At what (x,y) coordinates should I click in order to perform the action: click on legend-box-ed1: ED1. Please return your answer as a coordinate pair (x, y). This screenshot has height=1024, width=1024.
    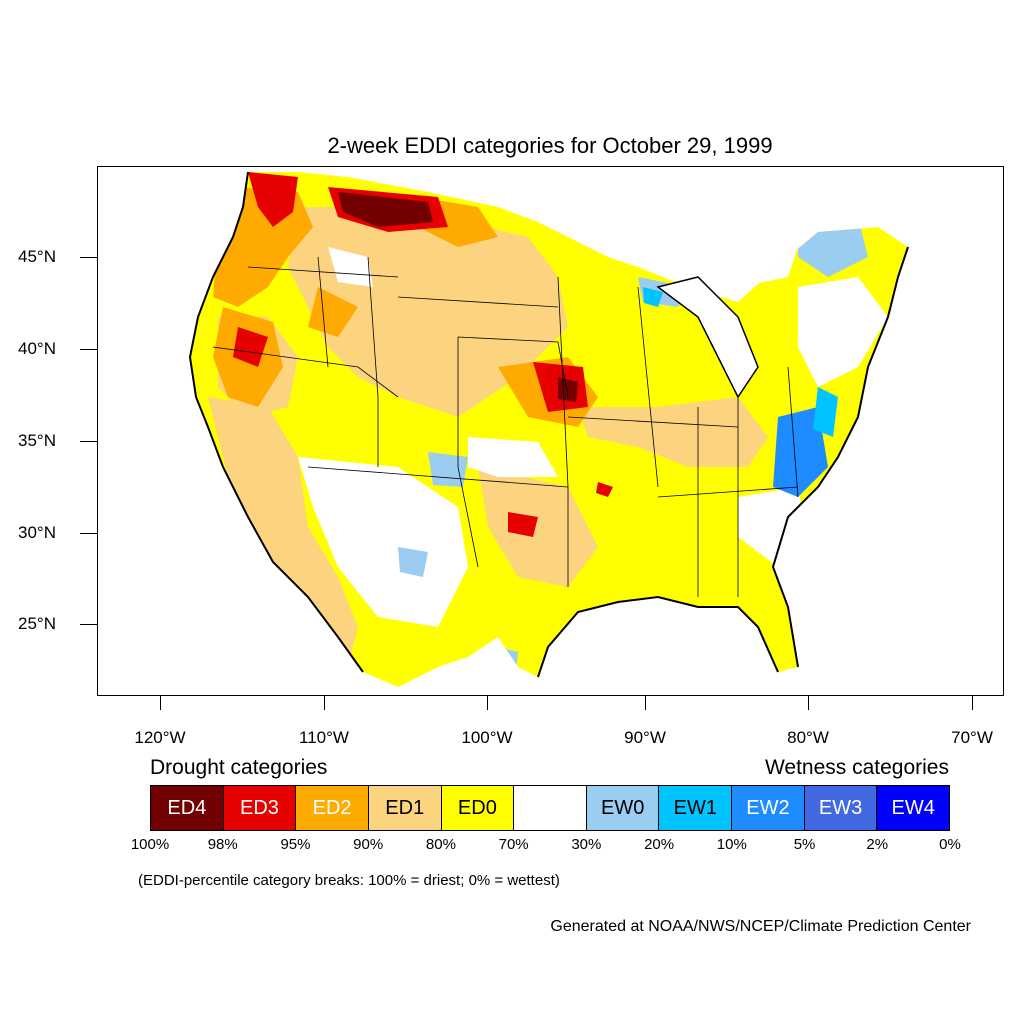
    Looking at the image, I should click on (405, 808).